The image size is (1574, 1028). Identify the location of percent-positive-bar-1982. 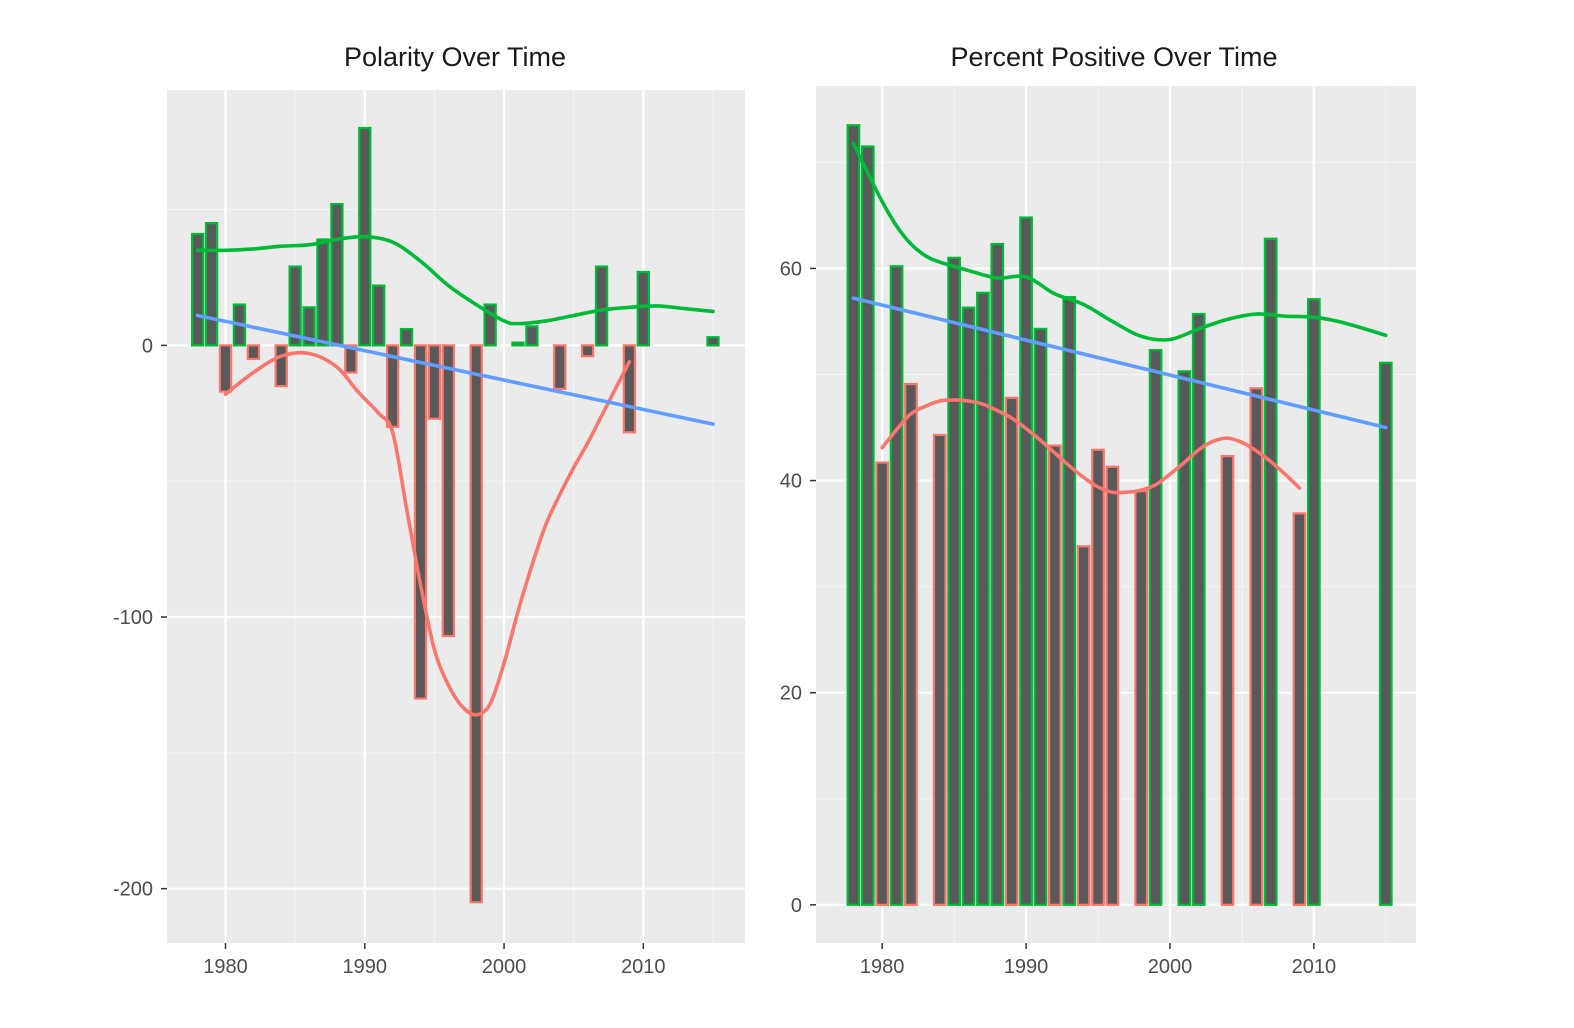
(911, 644).